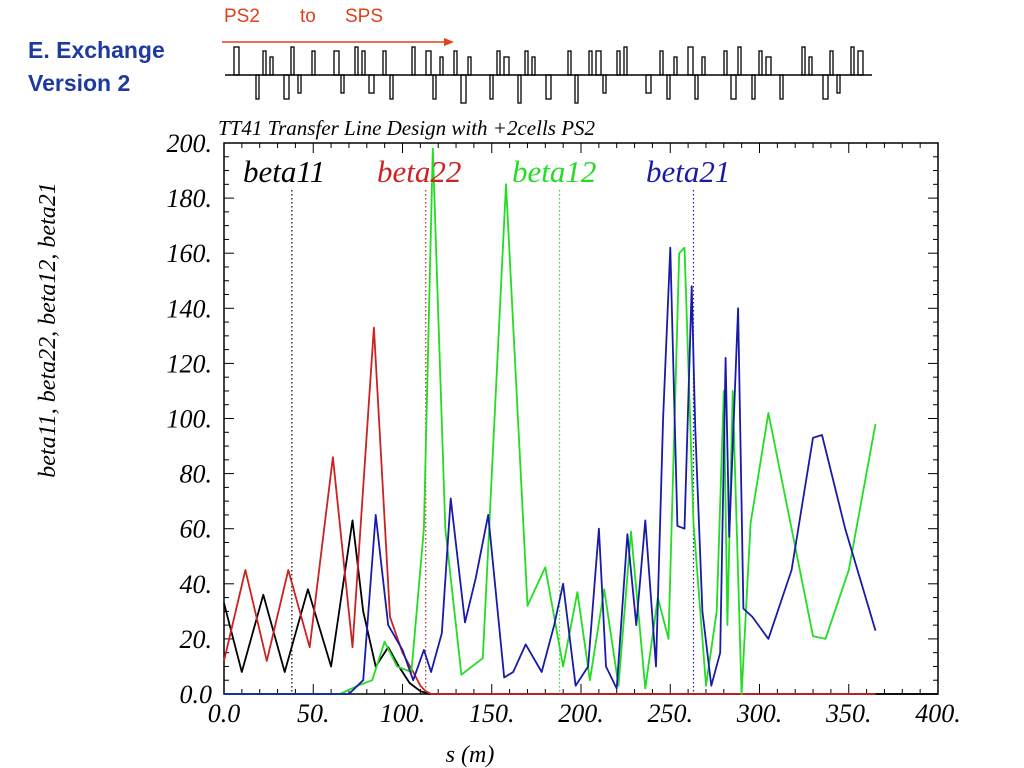  I want to click on legend-beta21: beta21, so click(688, 171).